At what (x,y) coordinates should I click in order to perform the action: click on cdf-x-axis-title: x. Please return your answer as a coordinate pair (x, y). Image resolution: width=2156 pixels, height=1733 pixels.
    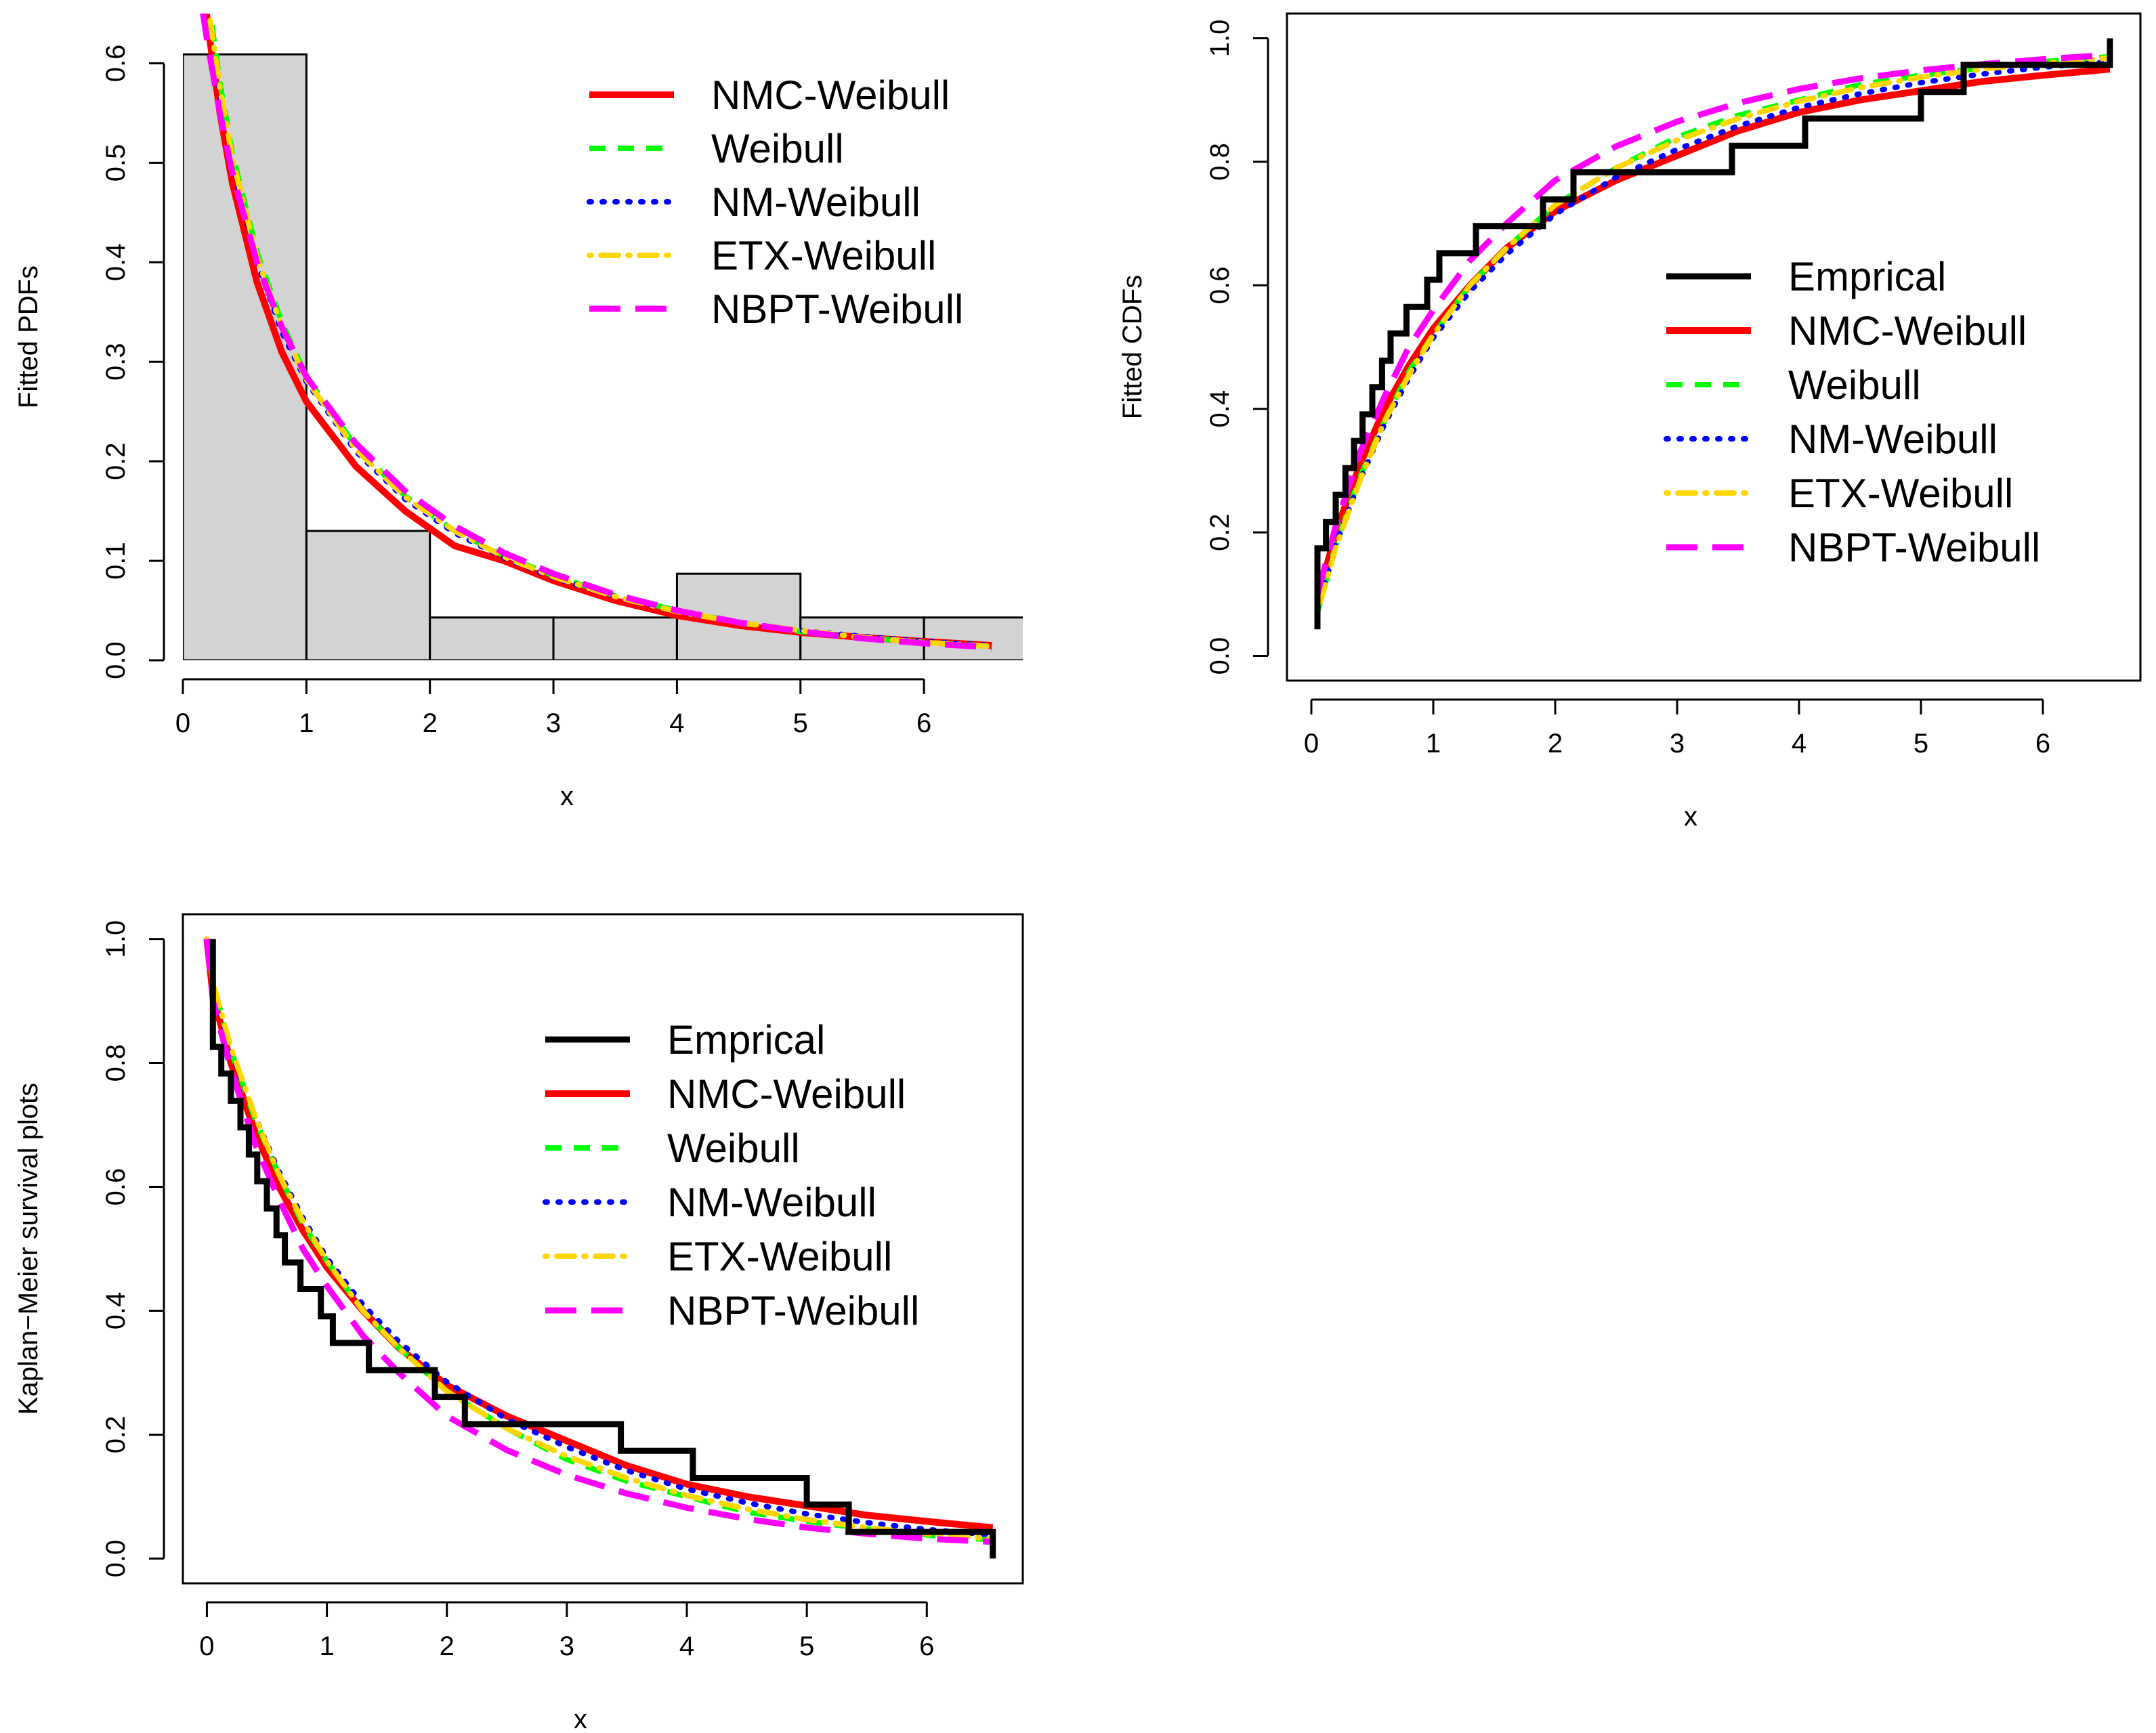
    Looking at the image, I should click on (1690, 817).